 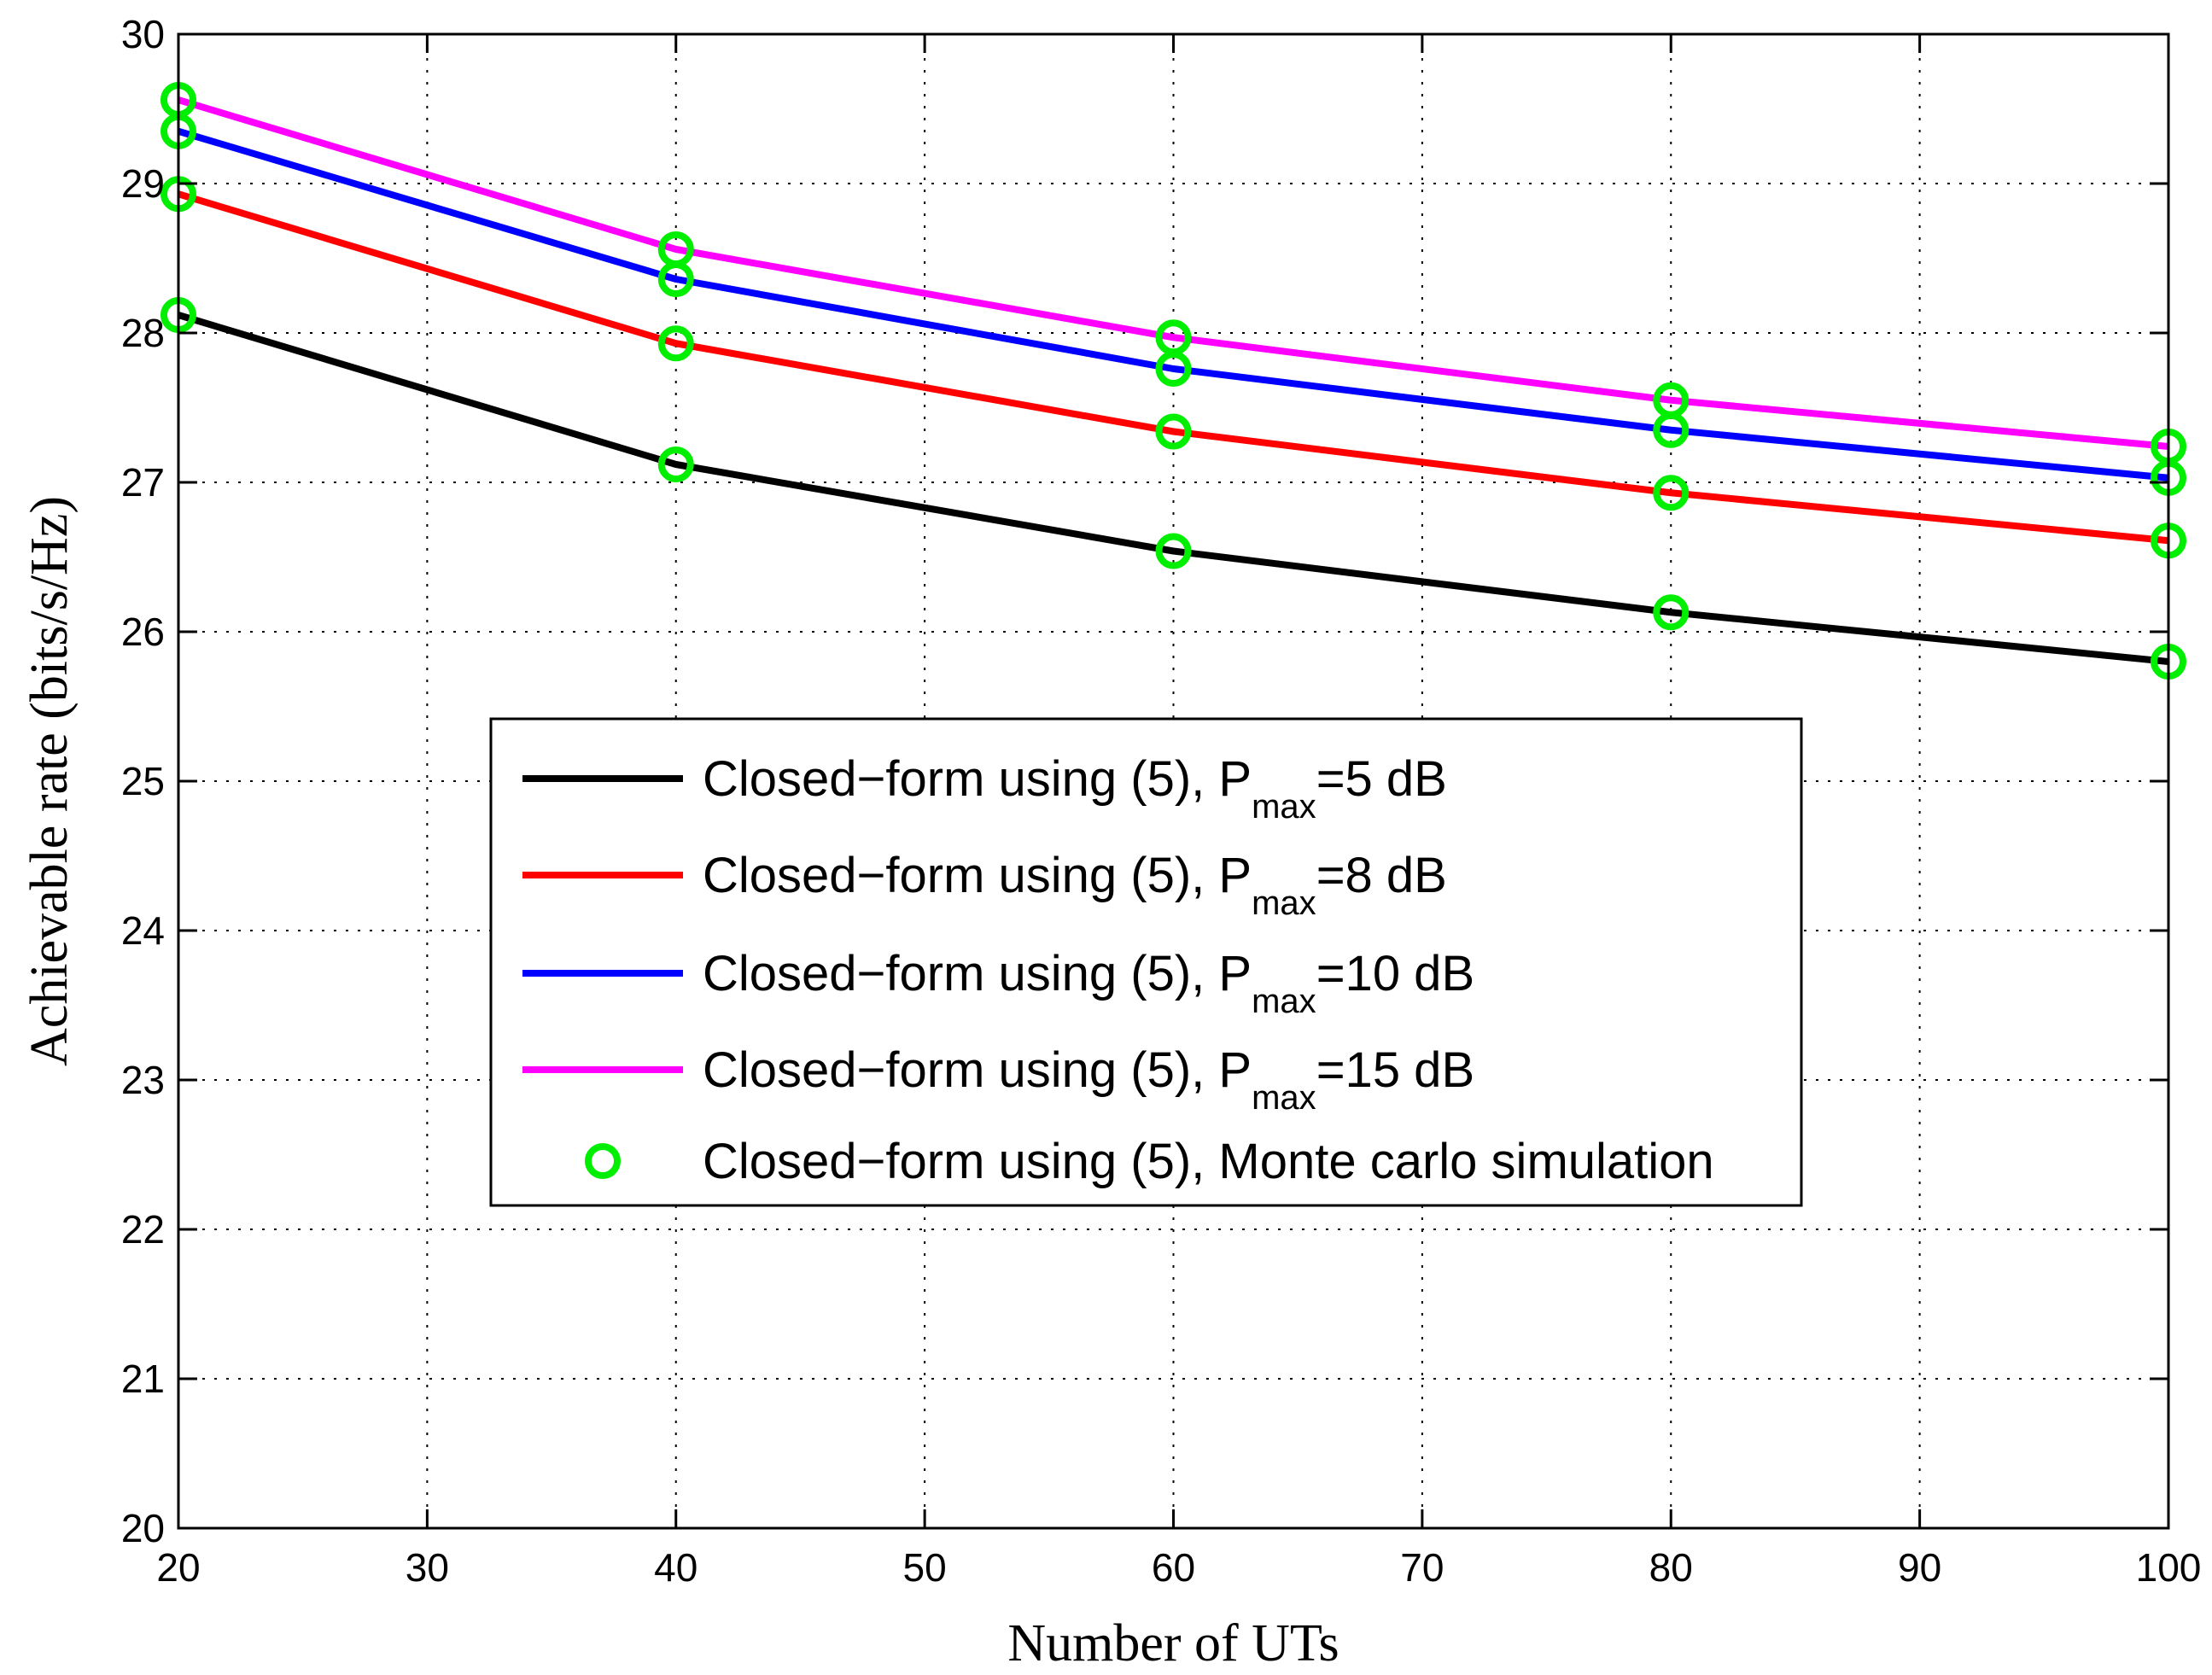 What do you see at coordinates (50, 781) in the screenshot?
I see `y-axis-label: Achievable rate (bits/s/Hz)` at bounding box center [50, 781].